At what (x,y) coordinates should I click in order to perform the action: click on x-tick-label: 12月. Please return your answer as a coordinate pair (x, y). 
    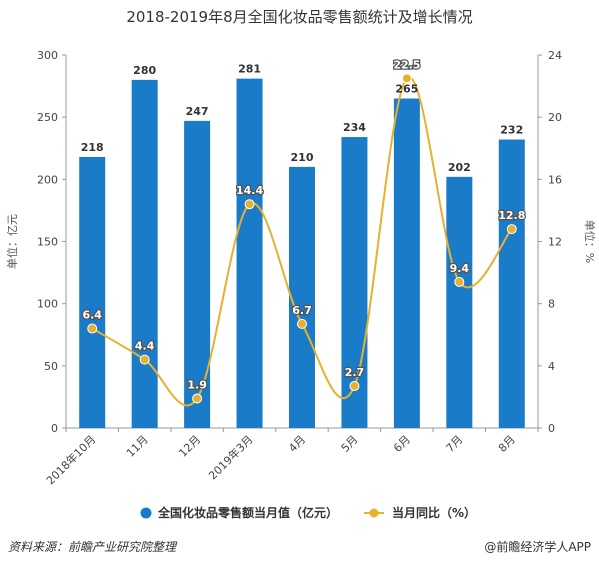
    Looking at the image, I should click on (189, 446).